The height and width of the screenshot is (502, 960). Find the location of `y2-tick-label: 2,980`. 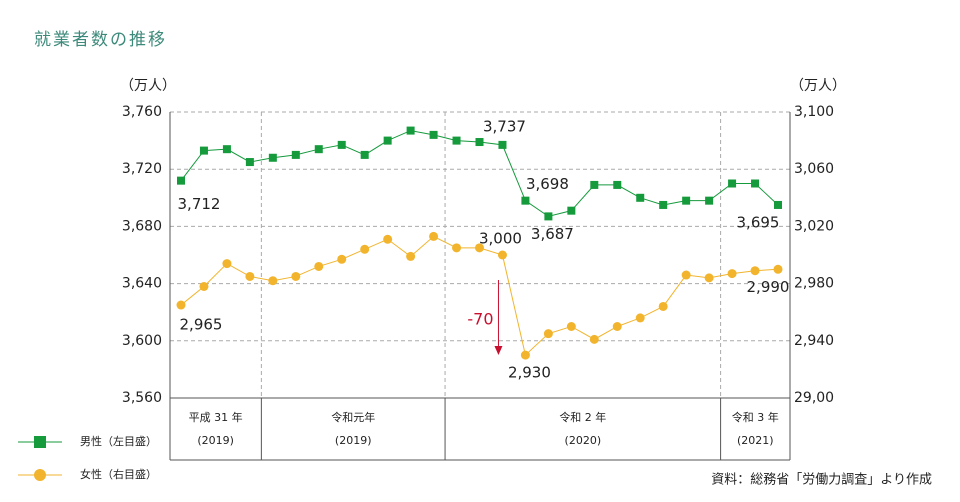

y2-tick-label: 2,980 is located at coordinates (814, 284).